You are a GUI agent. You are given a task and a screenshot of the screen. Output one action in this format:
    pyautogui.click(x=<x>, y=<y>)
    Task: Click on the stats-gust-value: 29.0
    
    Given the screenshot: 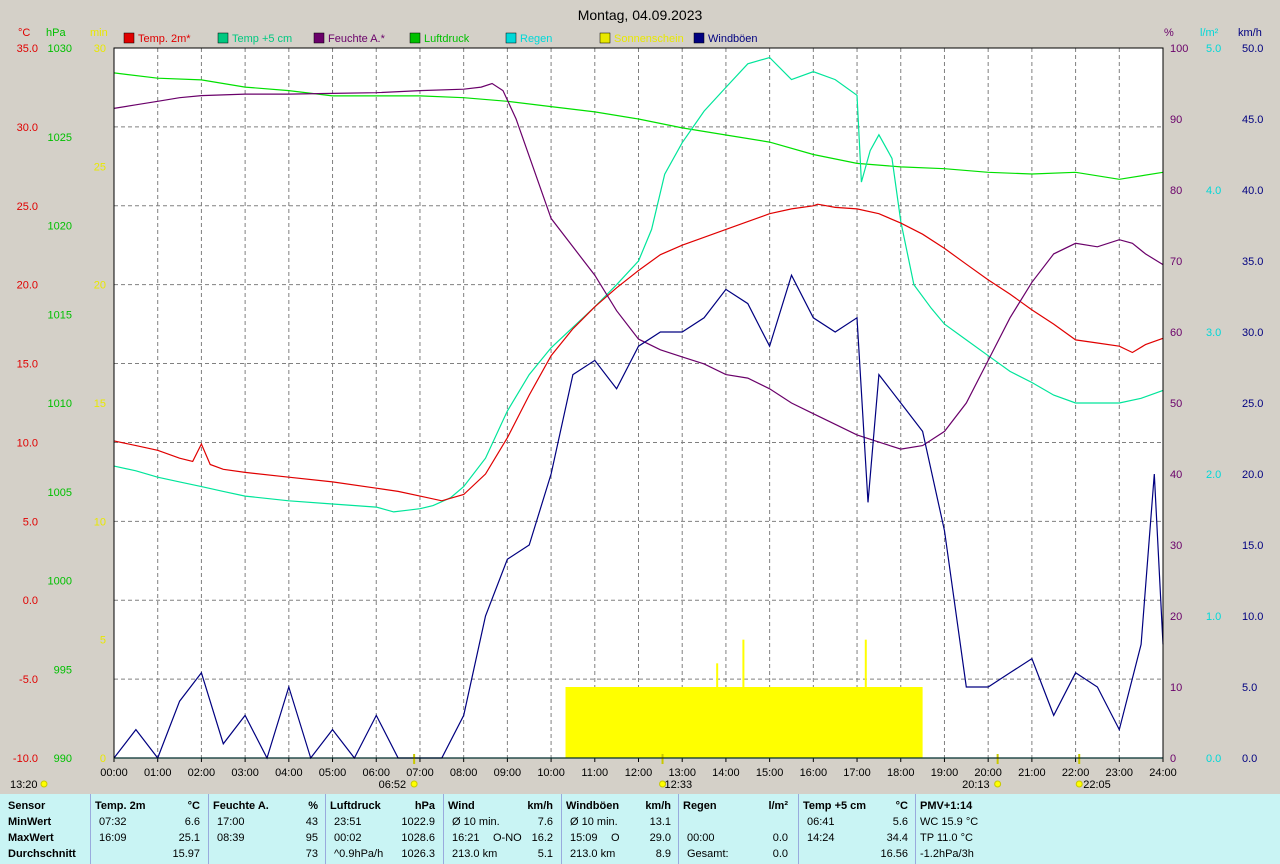 What is the action you would take?
    pyautogui.click(x=660, y=838)
    